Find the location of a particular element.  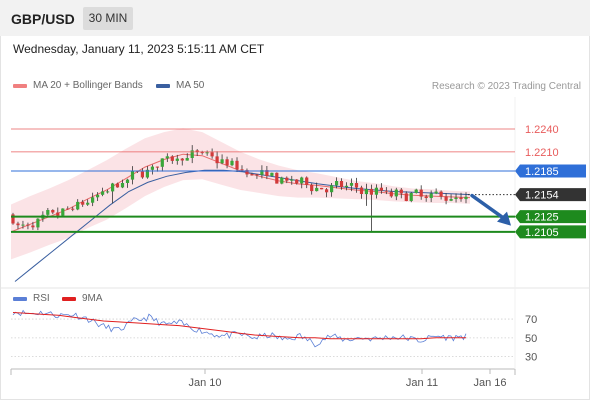

legend-9ma-swatch is located at coordinates (69, 299).